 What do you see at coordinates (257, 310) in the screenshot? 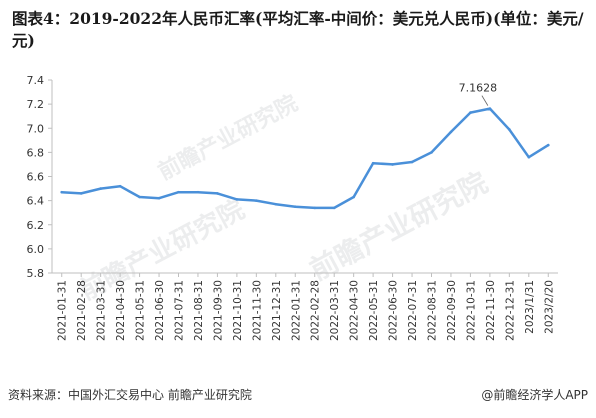
I see `x-tick-label: 2021-11-30` at bounding box center [257, 310].